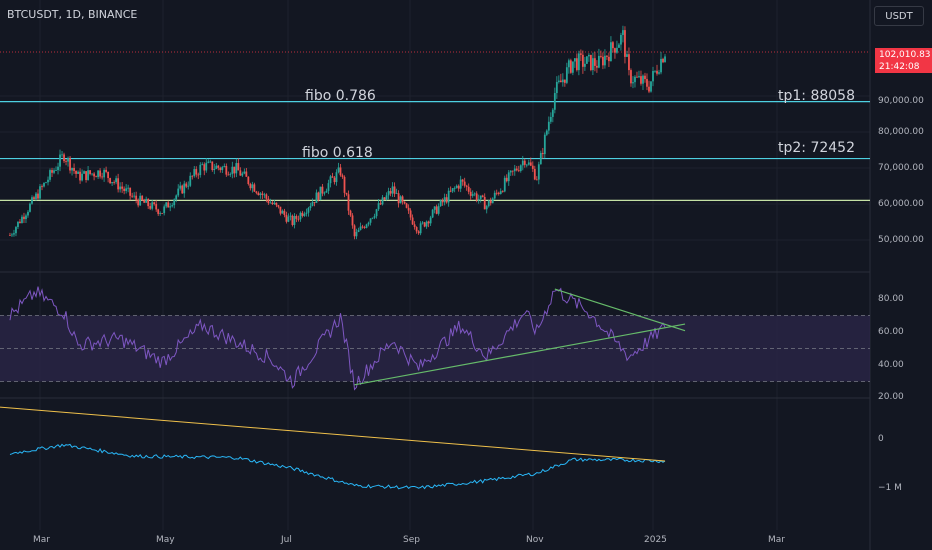 The width and height of the screenshot is (932, 550). I want to click on currency-button: USDT, so click(899, 16).